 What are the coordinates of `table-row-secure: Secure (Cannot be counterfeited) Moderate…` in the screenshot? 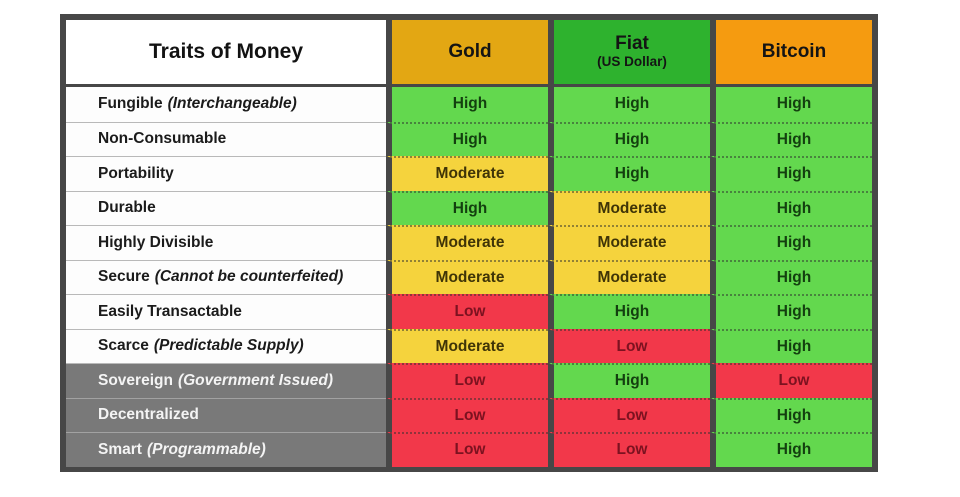 It's located at (469, 276).